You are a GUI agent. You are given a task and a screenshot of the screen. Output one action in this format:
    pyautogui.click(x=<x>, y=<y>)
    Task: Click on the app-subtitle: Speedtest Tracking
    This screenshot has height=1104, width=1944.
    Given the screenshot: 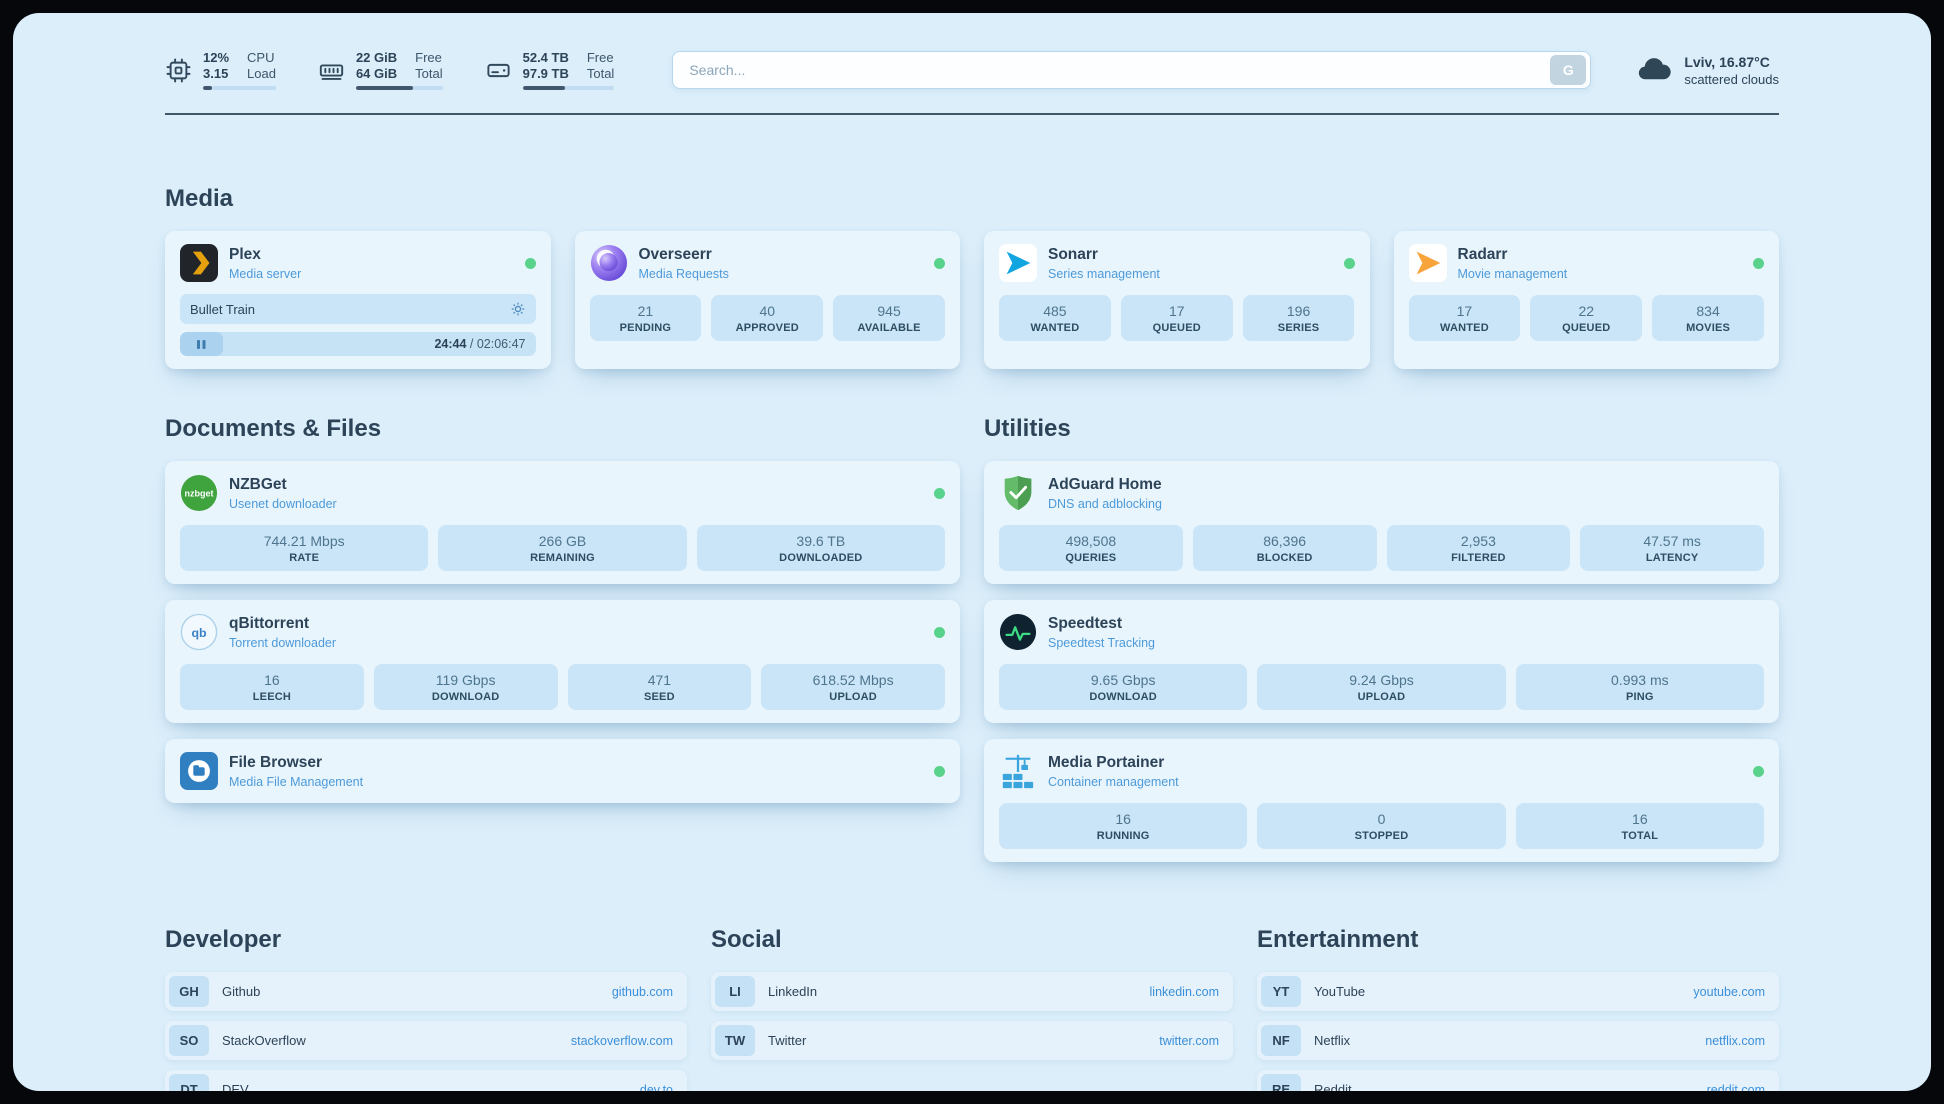 What is the action you would take?
    pyautogui.click(x=1102, y=642)
    